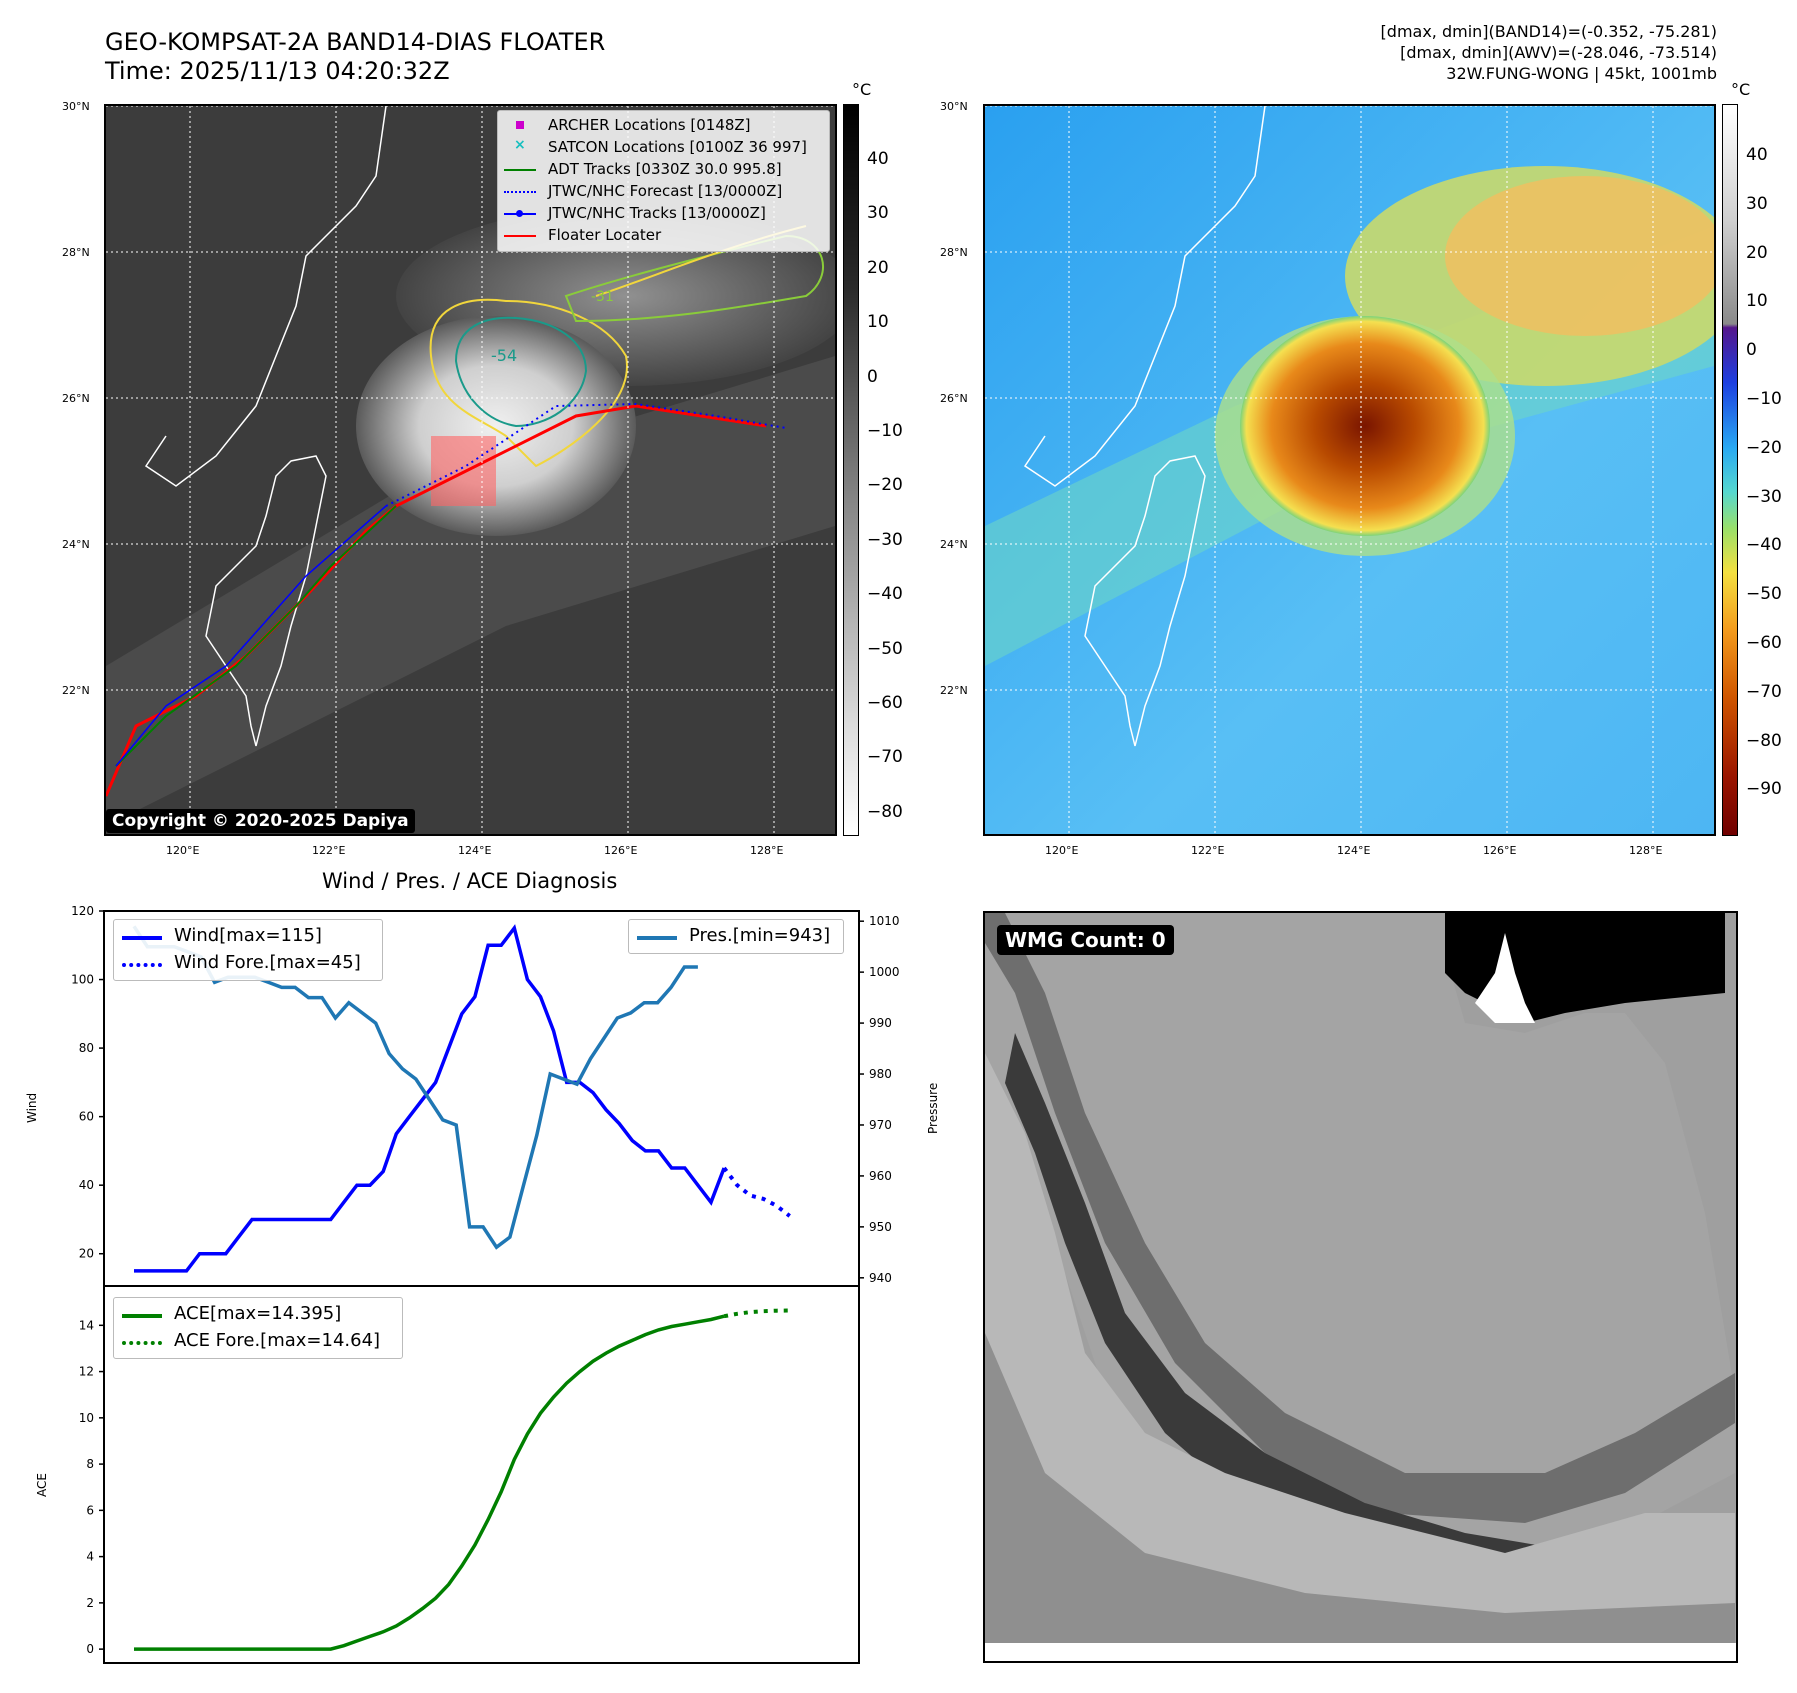 This screenshot has width=1797, height=1693. I want to click on wind-ytick-label: 60, so click(86, 1117).